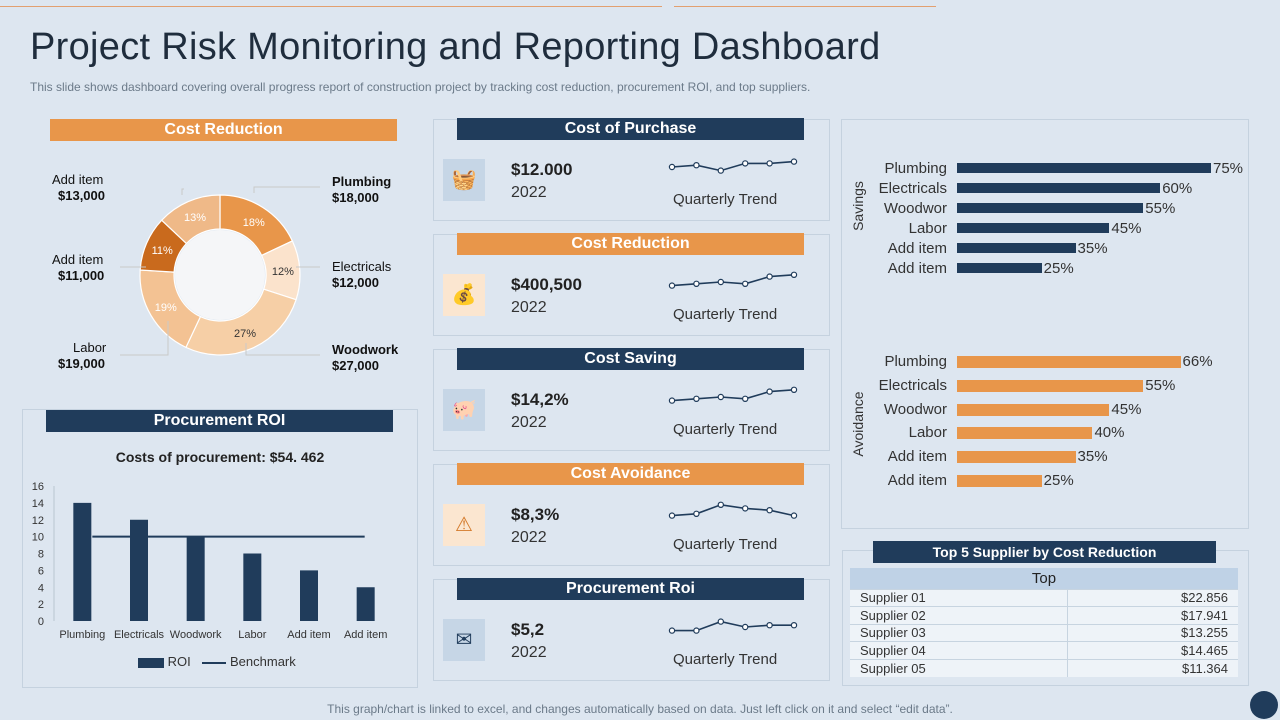  I want to click on supplier-row: Supplier 01 $22.856, so click(1044, 597).